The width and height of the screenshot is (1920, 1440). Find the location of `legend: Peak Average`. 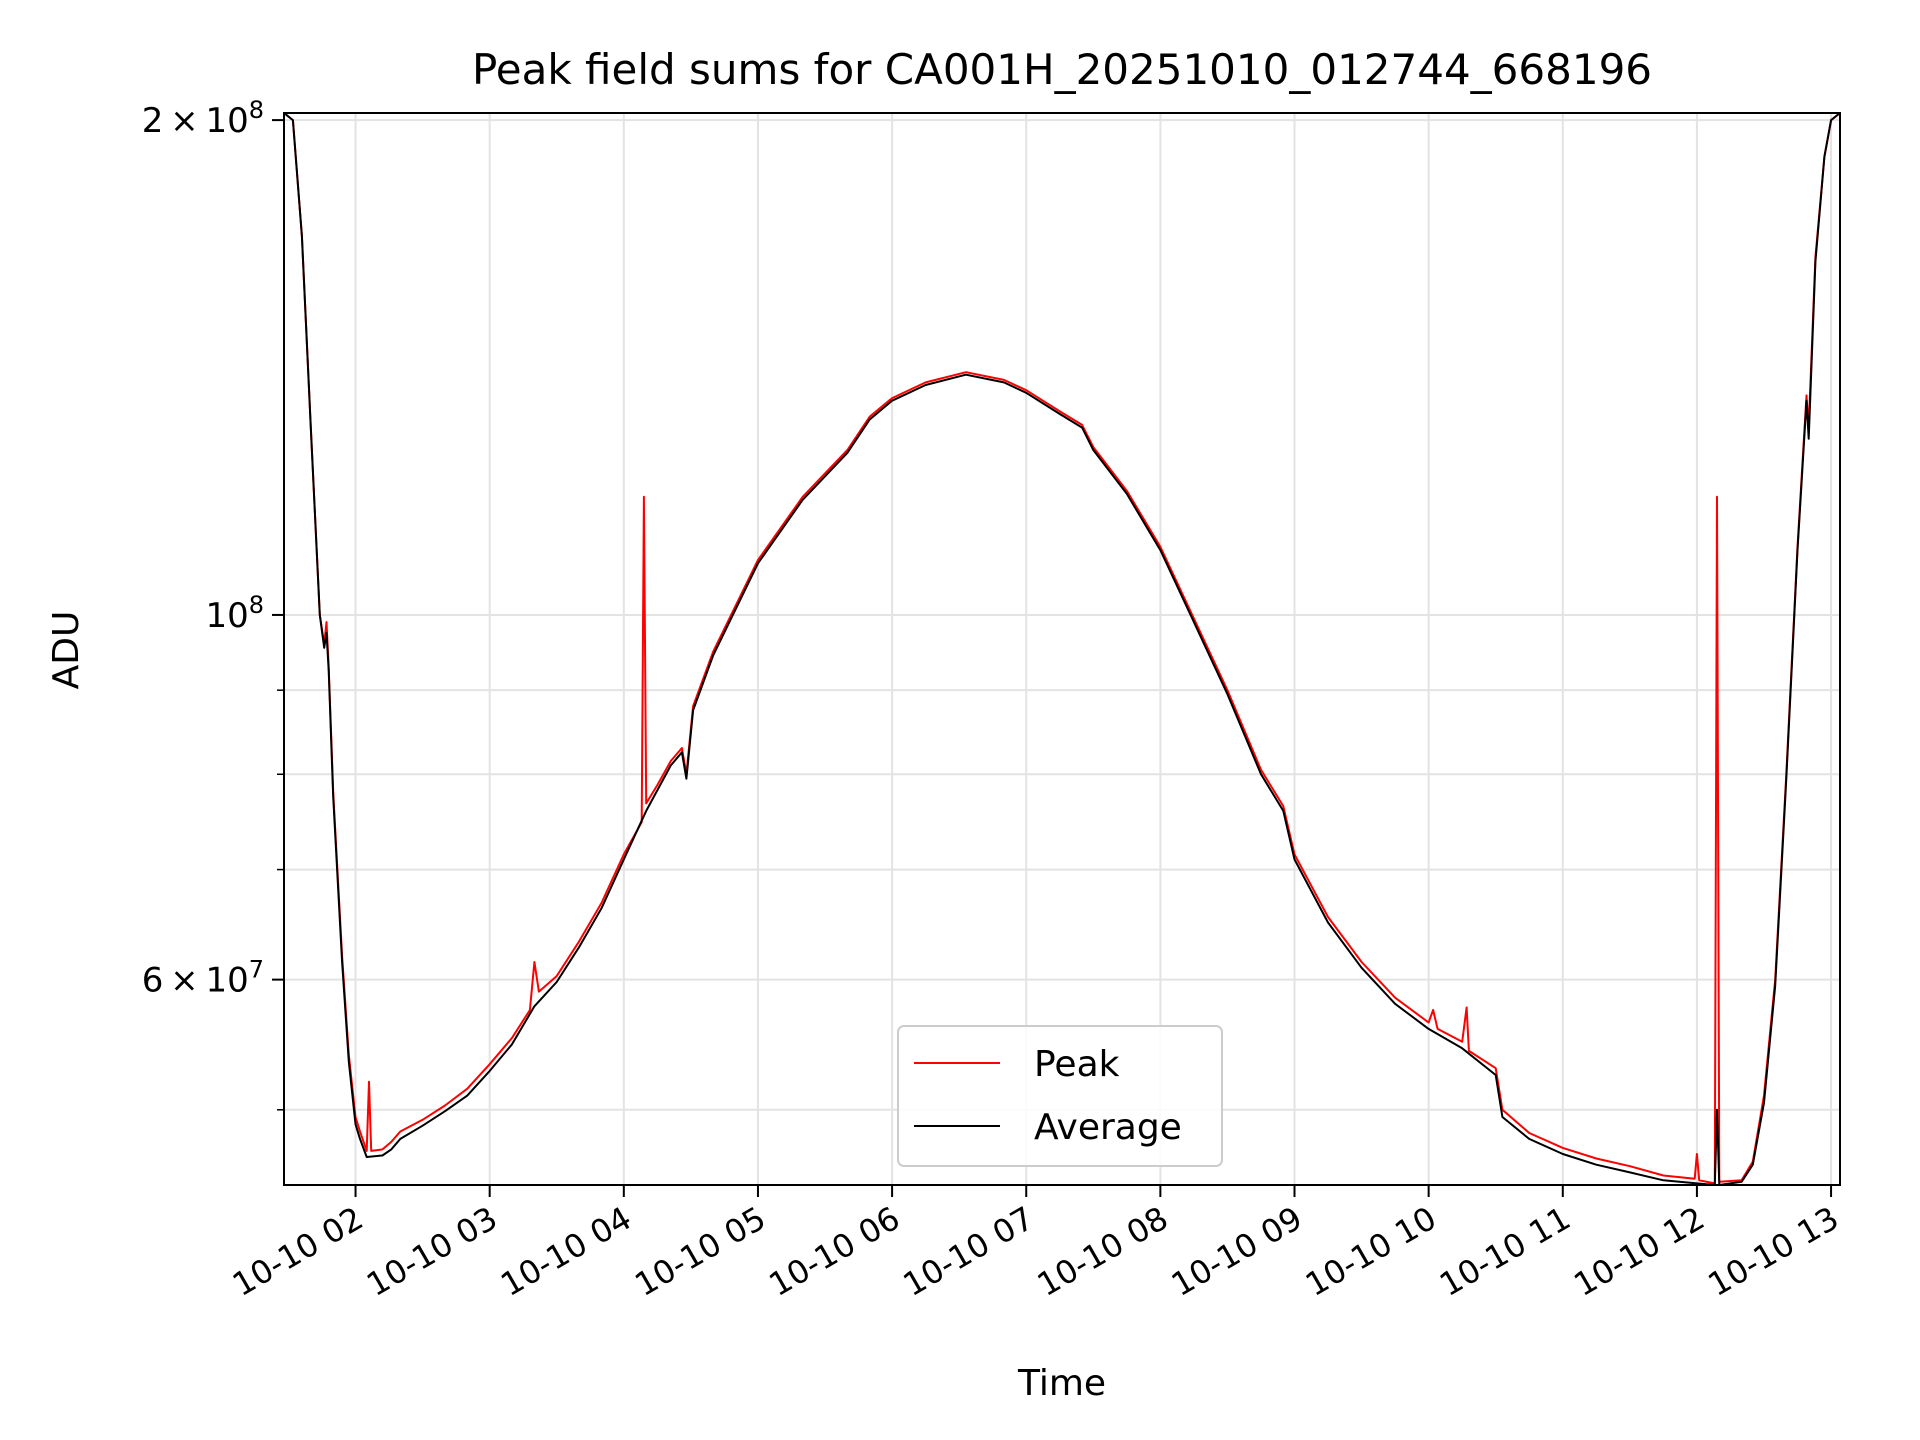

legend: Peak Average is located at coordinates (1060, 1096).